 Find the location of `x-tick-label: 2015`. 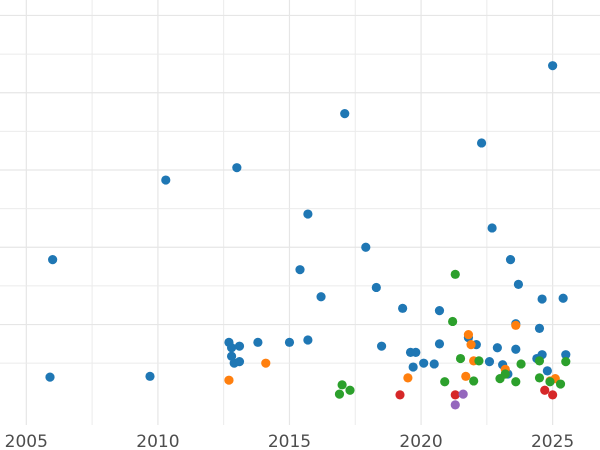

x-tick-label: 2015 is located at coordinates (289, 441).